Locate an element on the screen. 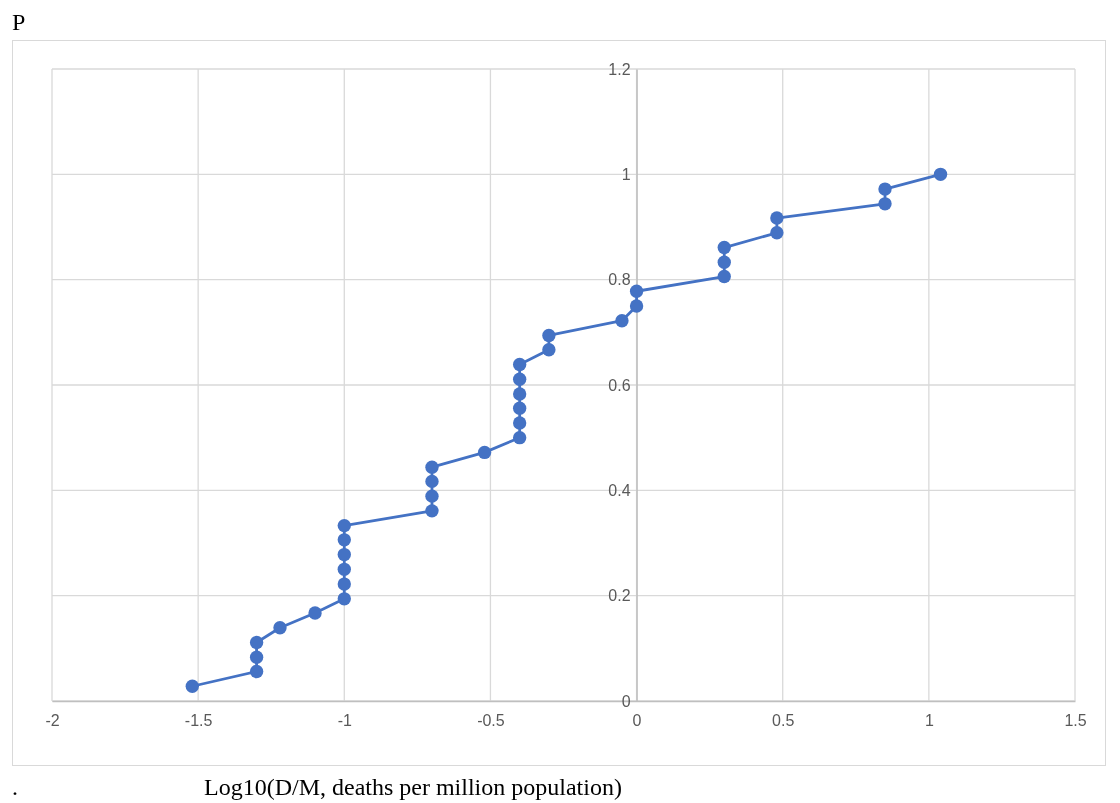 The width and height of the screenshot is (1120, 803). x-axis-title: Log10(D/M, deaths per million population) is located at coordinates (413, 787).